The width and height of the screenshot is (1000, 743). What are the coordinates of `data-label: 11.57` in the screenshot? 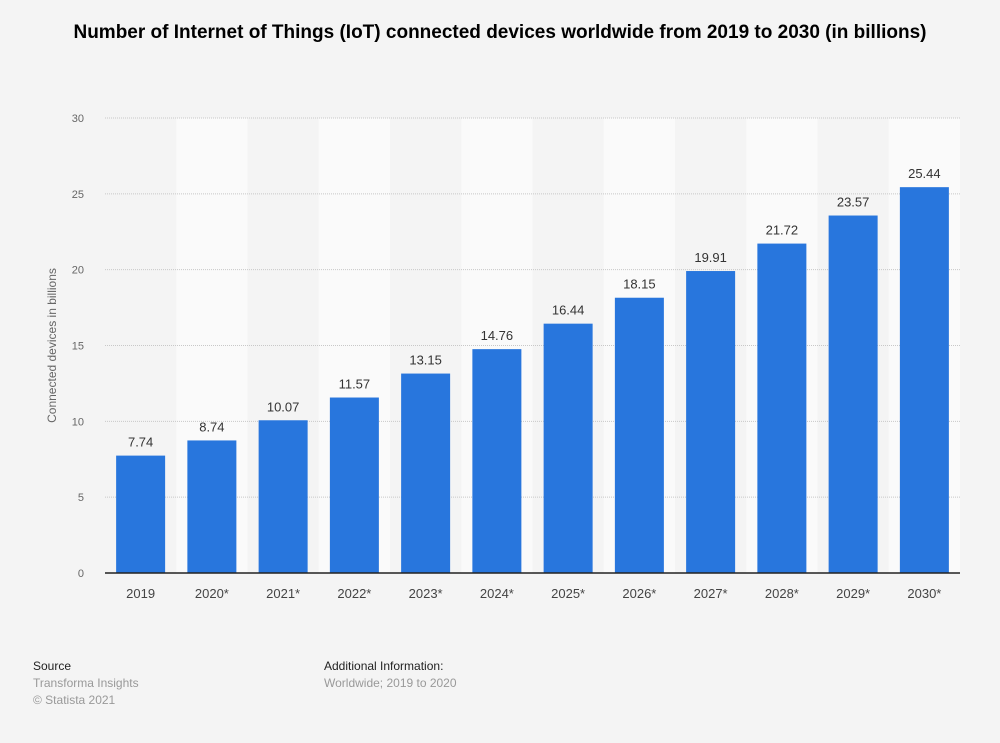 It's located at (355, 384).